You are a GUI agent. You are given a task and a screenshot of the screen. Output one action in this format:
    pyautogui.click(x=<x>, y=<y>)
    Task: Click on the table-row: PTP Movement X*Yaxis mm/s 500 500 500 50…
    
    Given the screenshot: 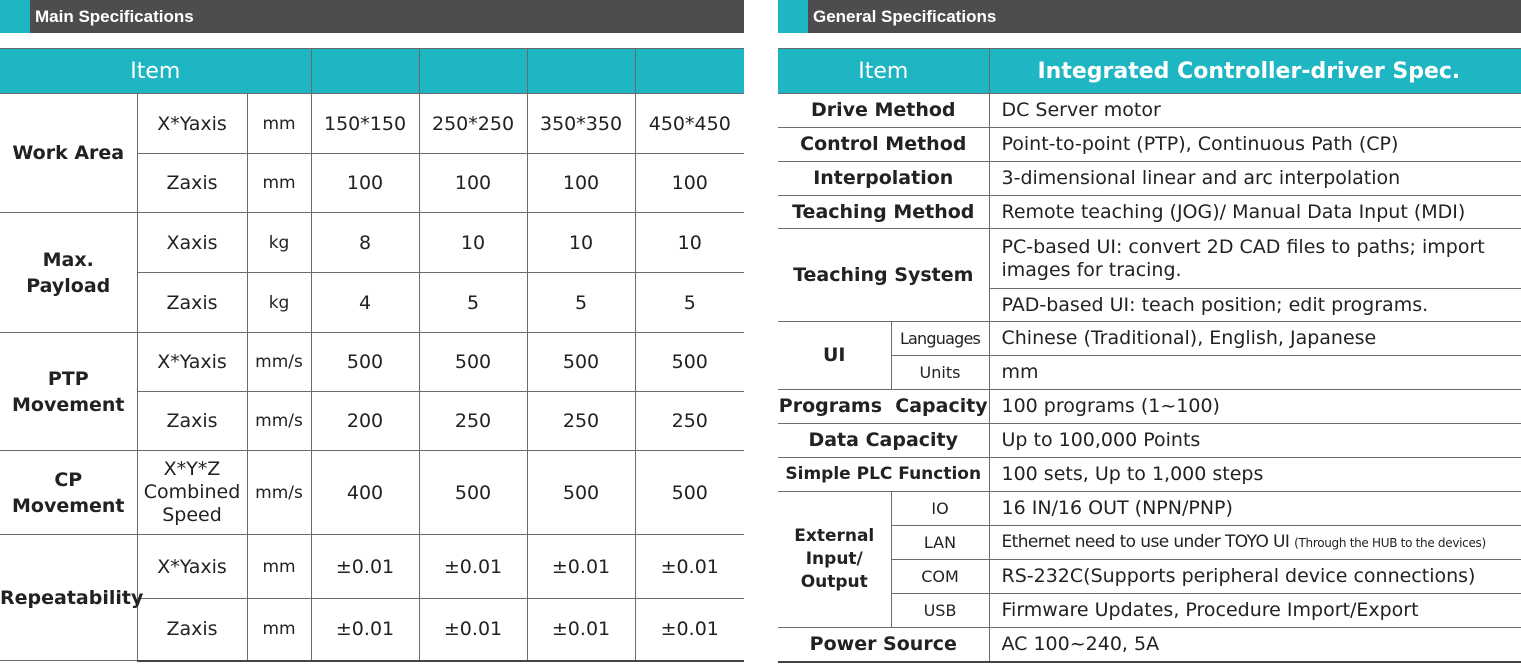 What is the action you would take?
    pyautogui.click(x=372, y=391)
    